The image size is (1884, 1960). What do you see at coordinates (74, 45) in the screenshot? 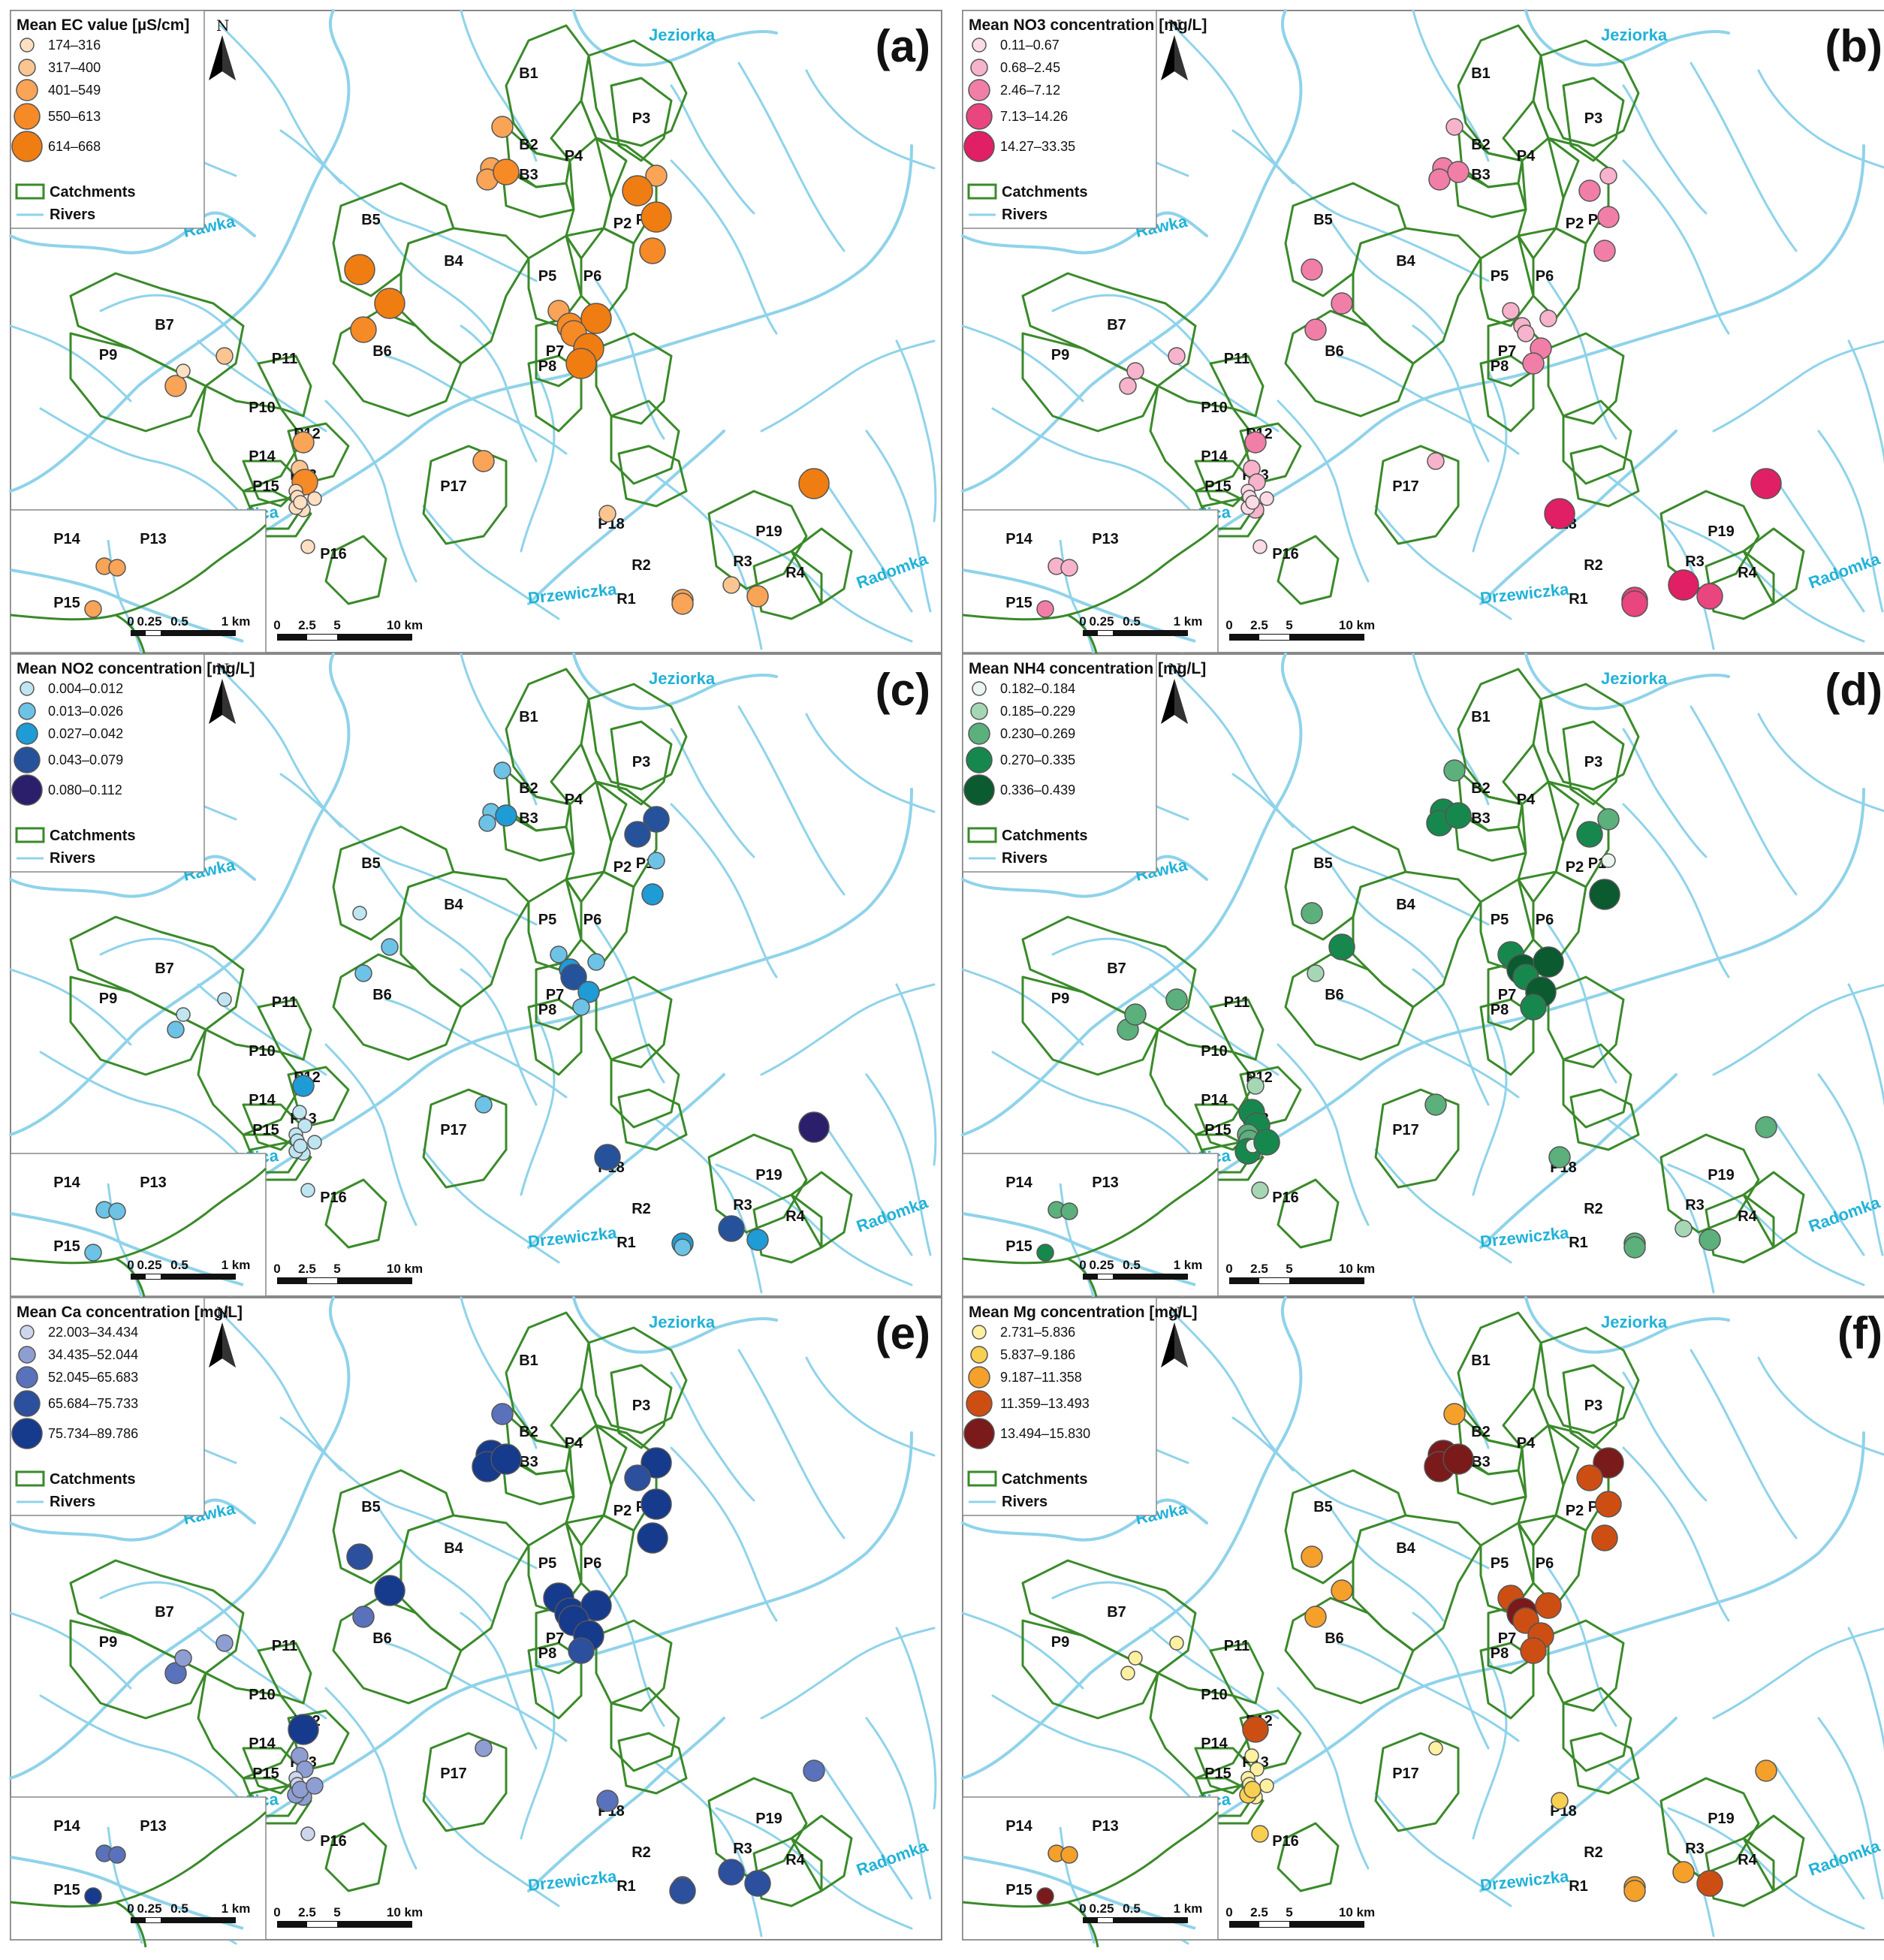
I see `legend-class-label: 174–316` at bounding box center [74, 45].